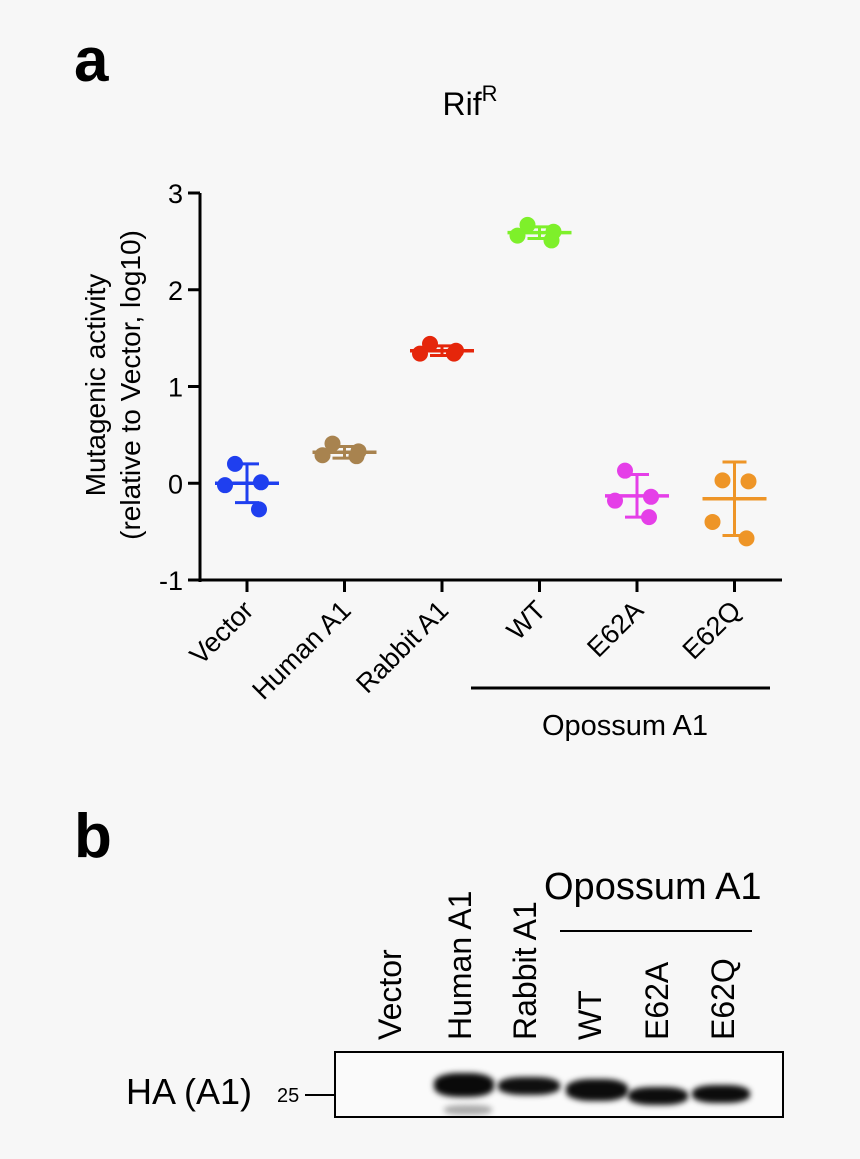 Image resolution: width=860 pixels, height=1159 pixels. What do you see at coordinates (95, 385) in the screenshot?
I see `y-axis-label-line1: Mutagenic activity` at bounding box center [95, 385].